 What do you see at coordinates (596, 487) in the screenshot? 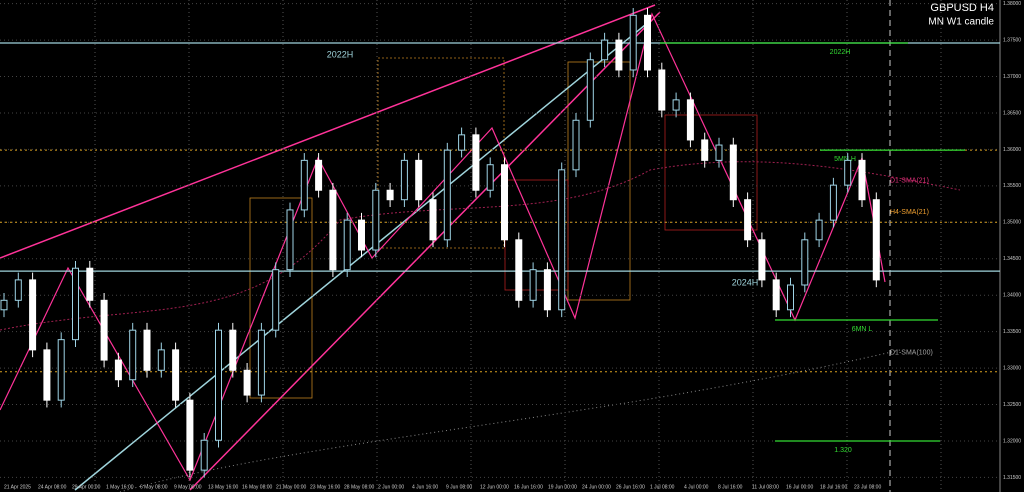
I see `x-tick-label: 24 Jun 00:00` at bounding box center [596, 487].